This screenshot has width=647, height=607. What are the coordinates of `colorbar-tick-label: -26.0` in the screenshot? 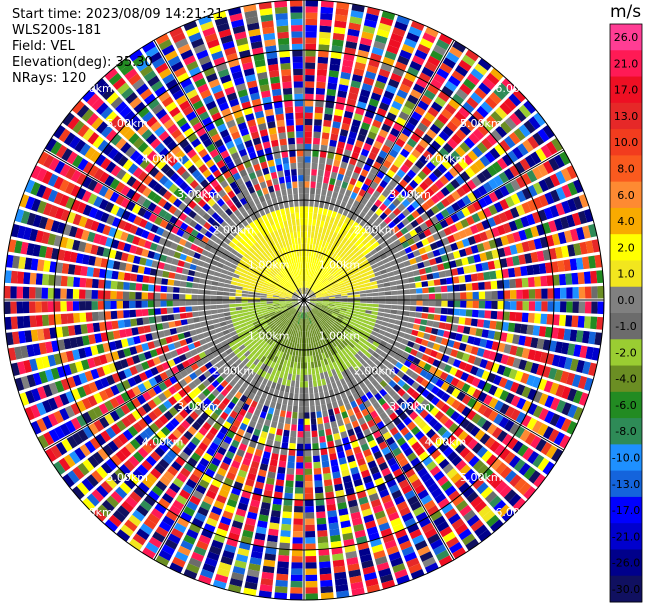 It's located at (626, 563).